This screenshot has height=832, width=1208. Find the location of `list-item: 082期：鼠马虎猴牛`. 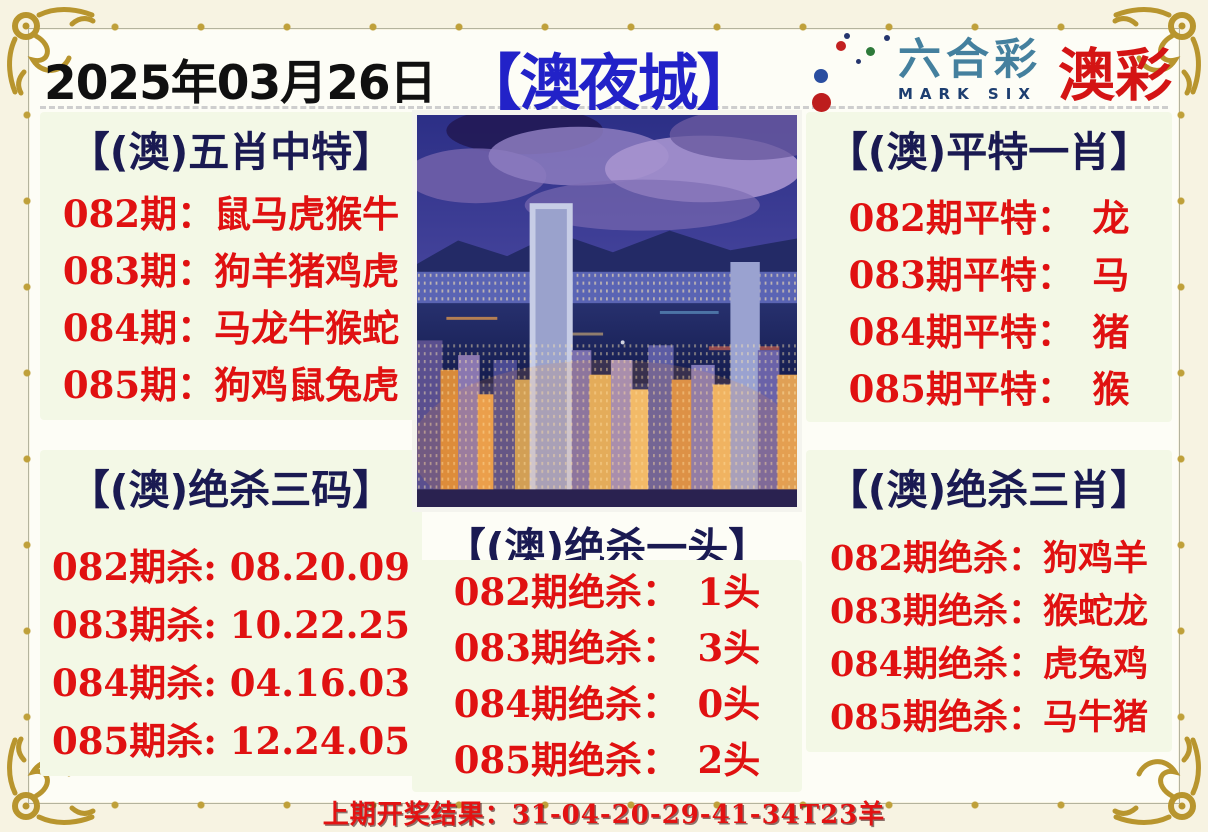

list-item: 082期：鼠马虎猴牛 is located at coordinates (231, 214).